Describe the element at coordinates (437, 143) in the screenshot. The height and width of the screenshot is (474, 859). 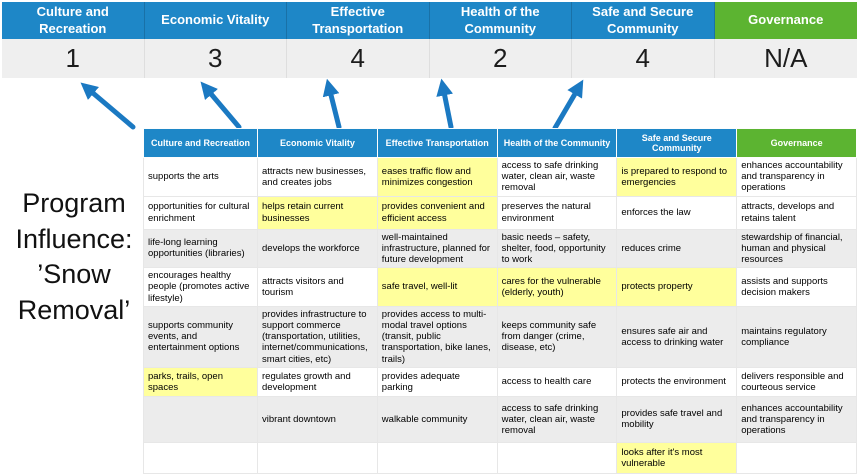
I see `matrix-header-cell: Effective Transportation` at that location.